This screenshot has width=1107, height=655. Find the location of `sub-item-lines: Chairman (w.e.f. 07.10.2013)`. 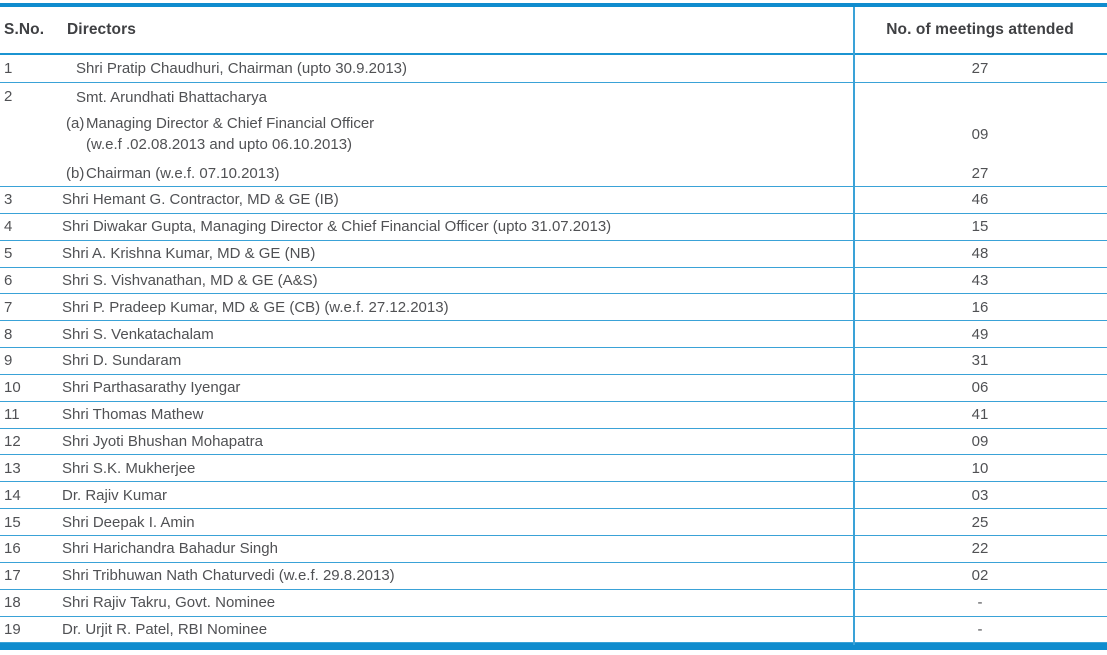

sub-item-lines: Chairman (w.e.f. 07.10.2013) is located at coordinates (182, 173).